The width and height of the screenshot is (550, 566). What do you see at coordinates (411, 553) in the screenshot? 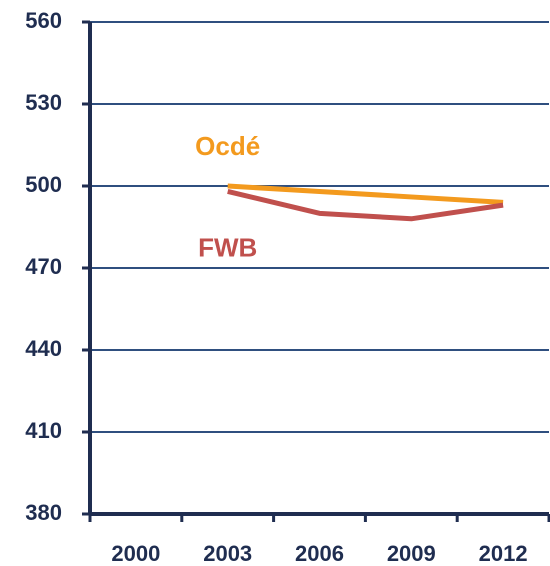
I see `x-tick-label: 2009` at bounding box center [411, 553].